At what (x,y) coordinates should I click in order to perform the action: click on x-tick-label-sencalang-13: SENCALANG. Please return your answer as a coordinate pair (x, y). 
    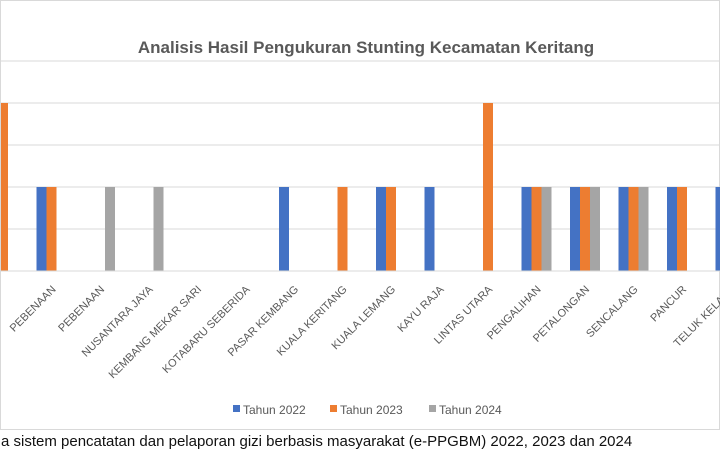
    Looking at the image, I should click on (612, 312).